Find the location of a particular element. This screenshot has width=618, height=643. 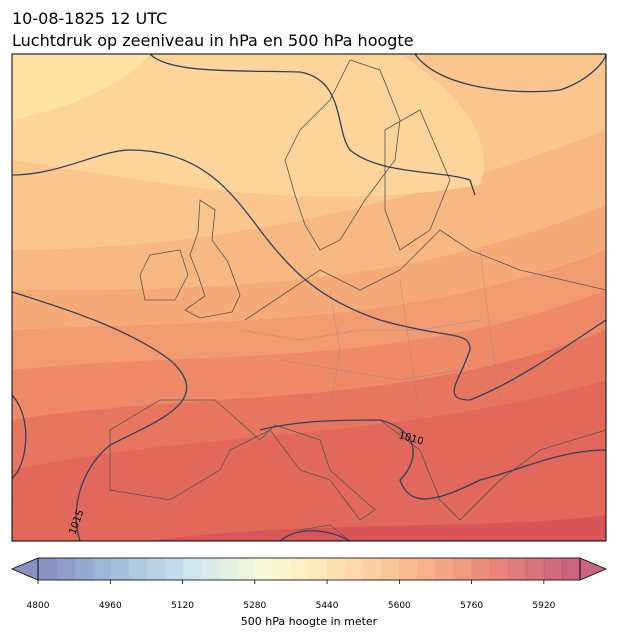

colorbar-tick-label: 5600 is located at coordinates (399, 606).